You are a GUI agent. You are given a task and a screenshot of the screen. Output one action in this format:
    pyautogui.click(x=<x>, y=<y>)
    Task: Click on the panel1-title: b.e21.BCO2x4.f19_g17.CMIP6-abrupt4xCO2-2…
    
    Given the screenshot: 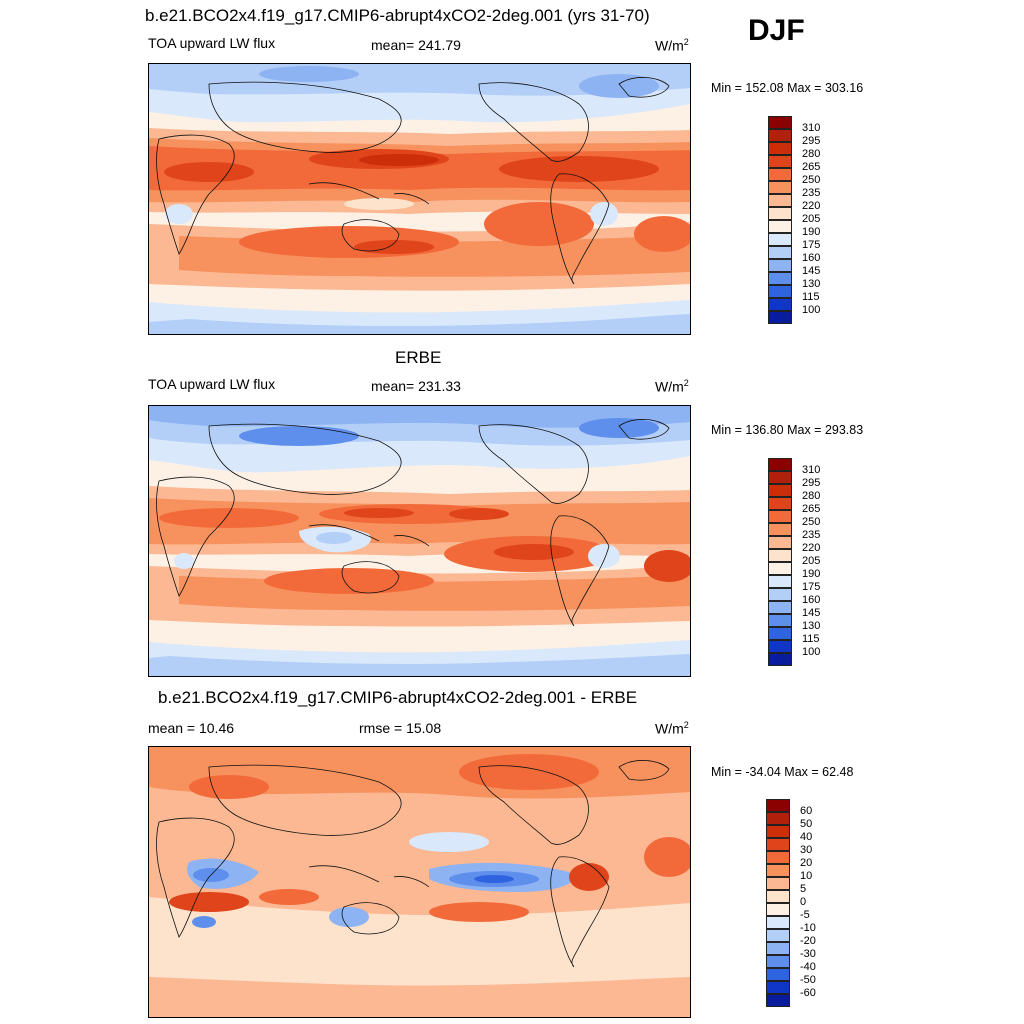 What is the action you would take?
    pyautogui.click(x=397, y=15)
    